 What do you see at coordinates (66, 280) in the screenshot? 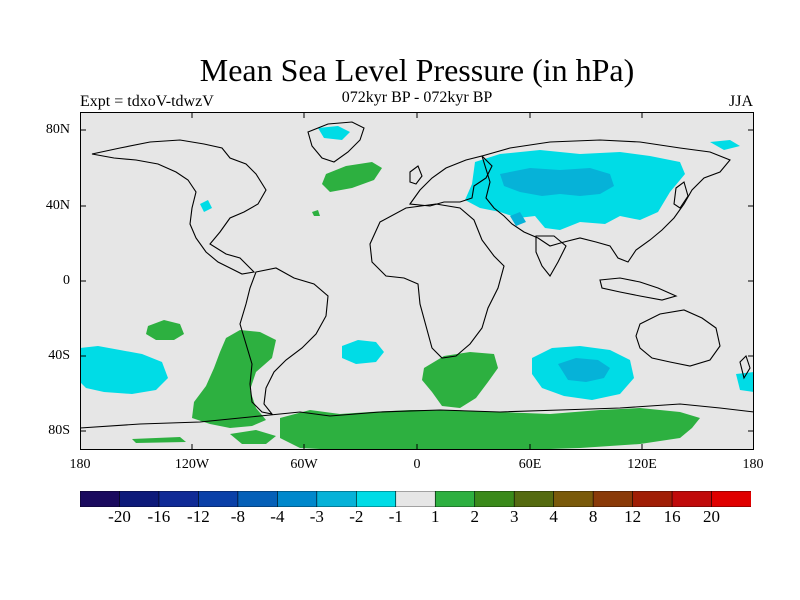
I see `y-tick-label: 0` at bounding box center [66, 280].